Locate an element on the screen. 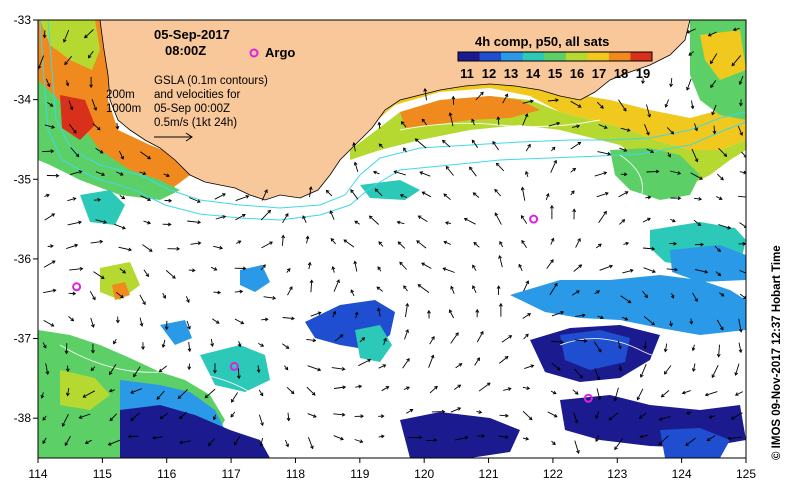 The height and width of the screenshot is (492, 790). sst-patch-mid-cyan is located at coordinates (235, 368).